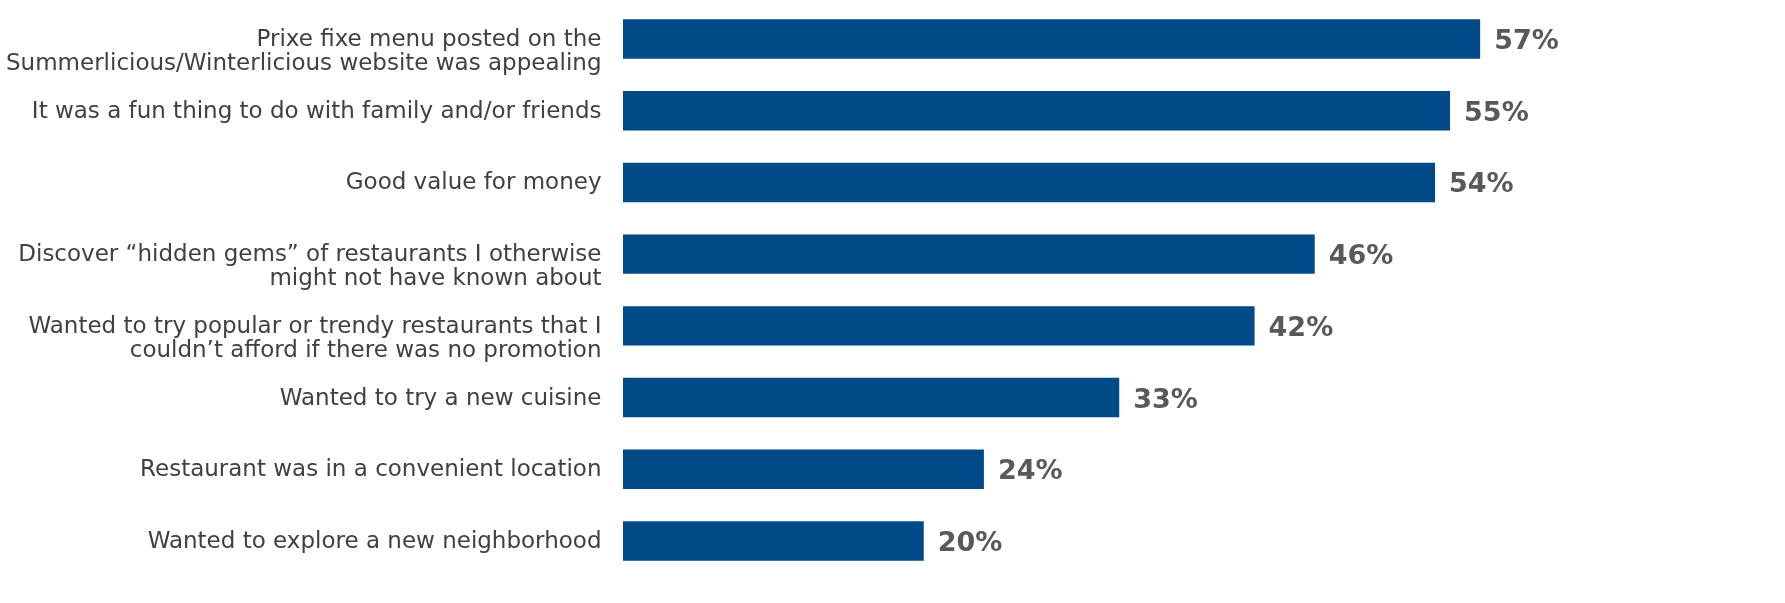 Image resolution: width=1785 pixels, height=603 pixels. Describe the element at coordinates (1526, 40) in the screenshot. I see `data-label: 57%` at that location.